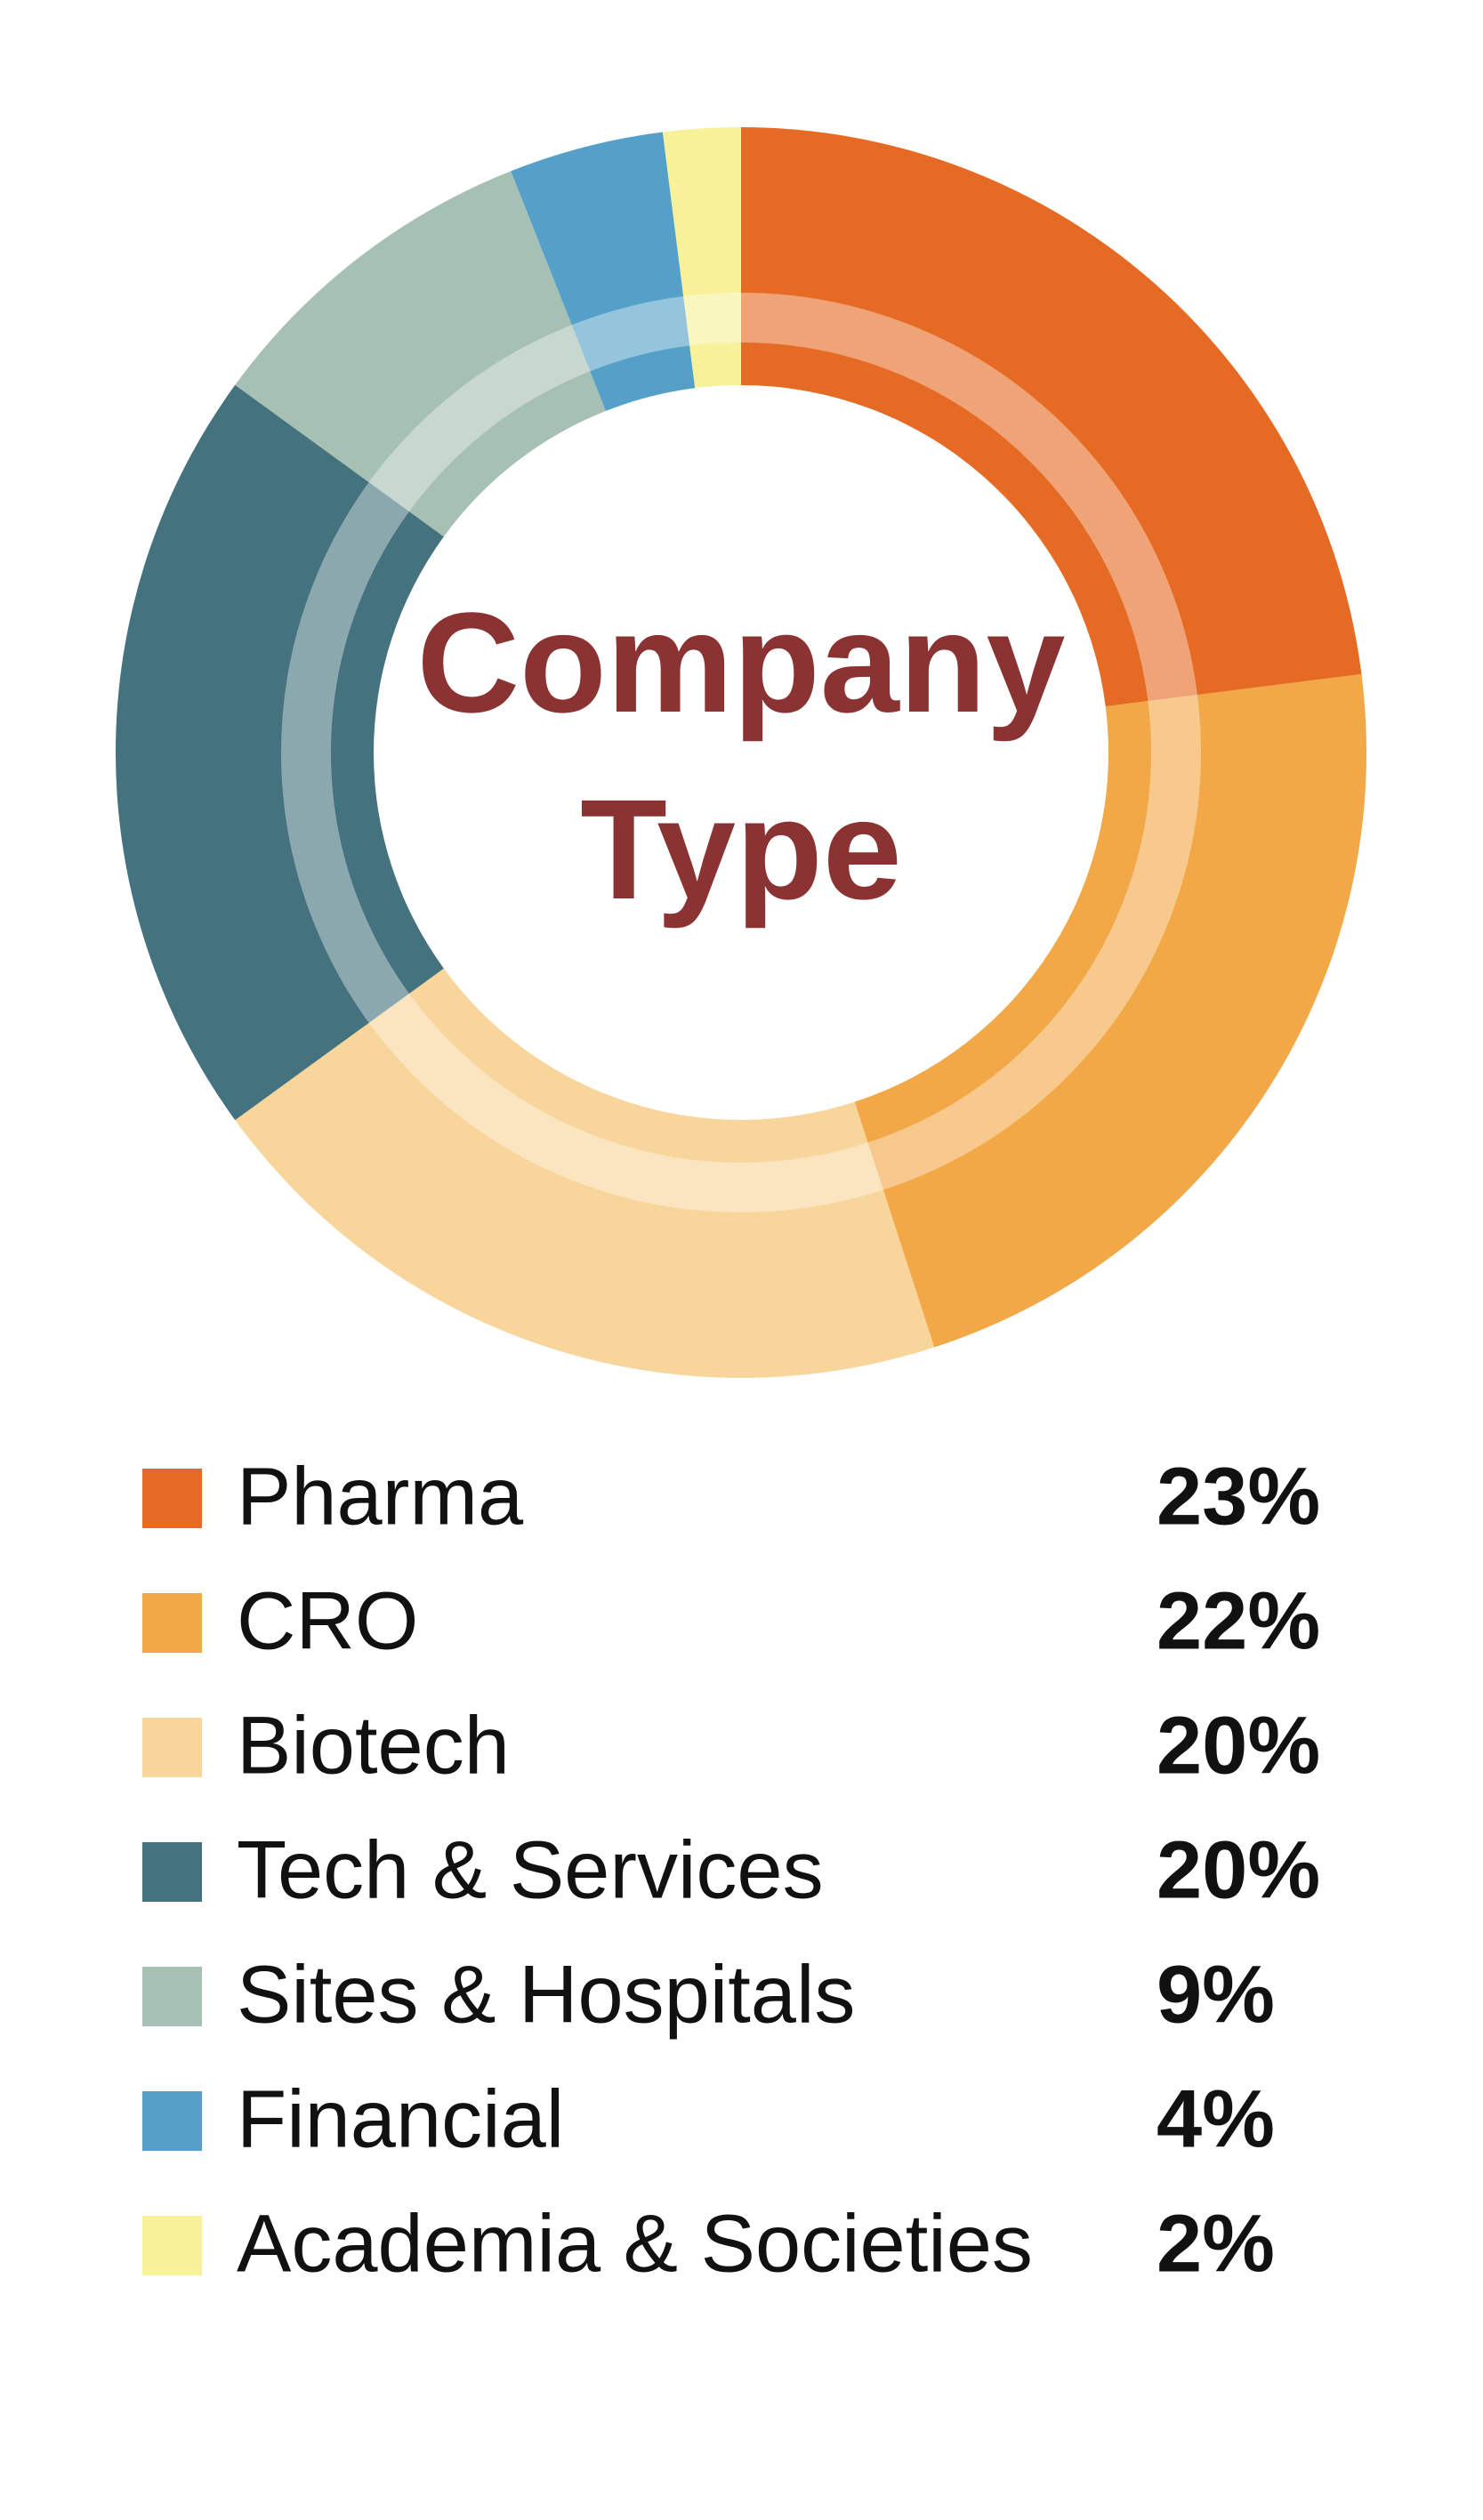 The height and width of the screenshot is (2520, 1483). I want to click on value-label: 2%, so click(1216, 2243).